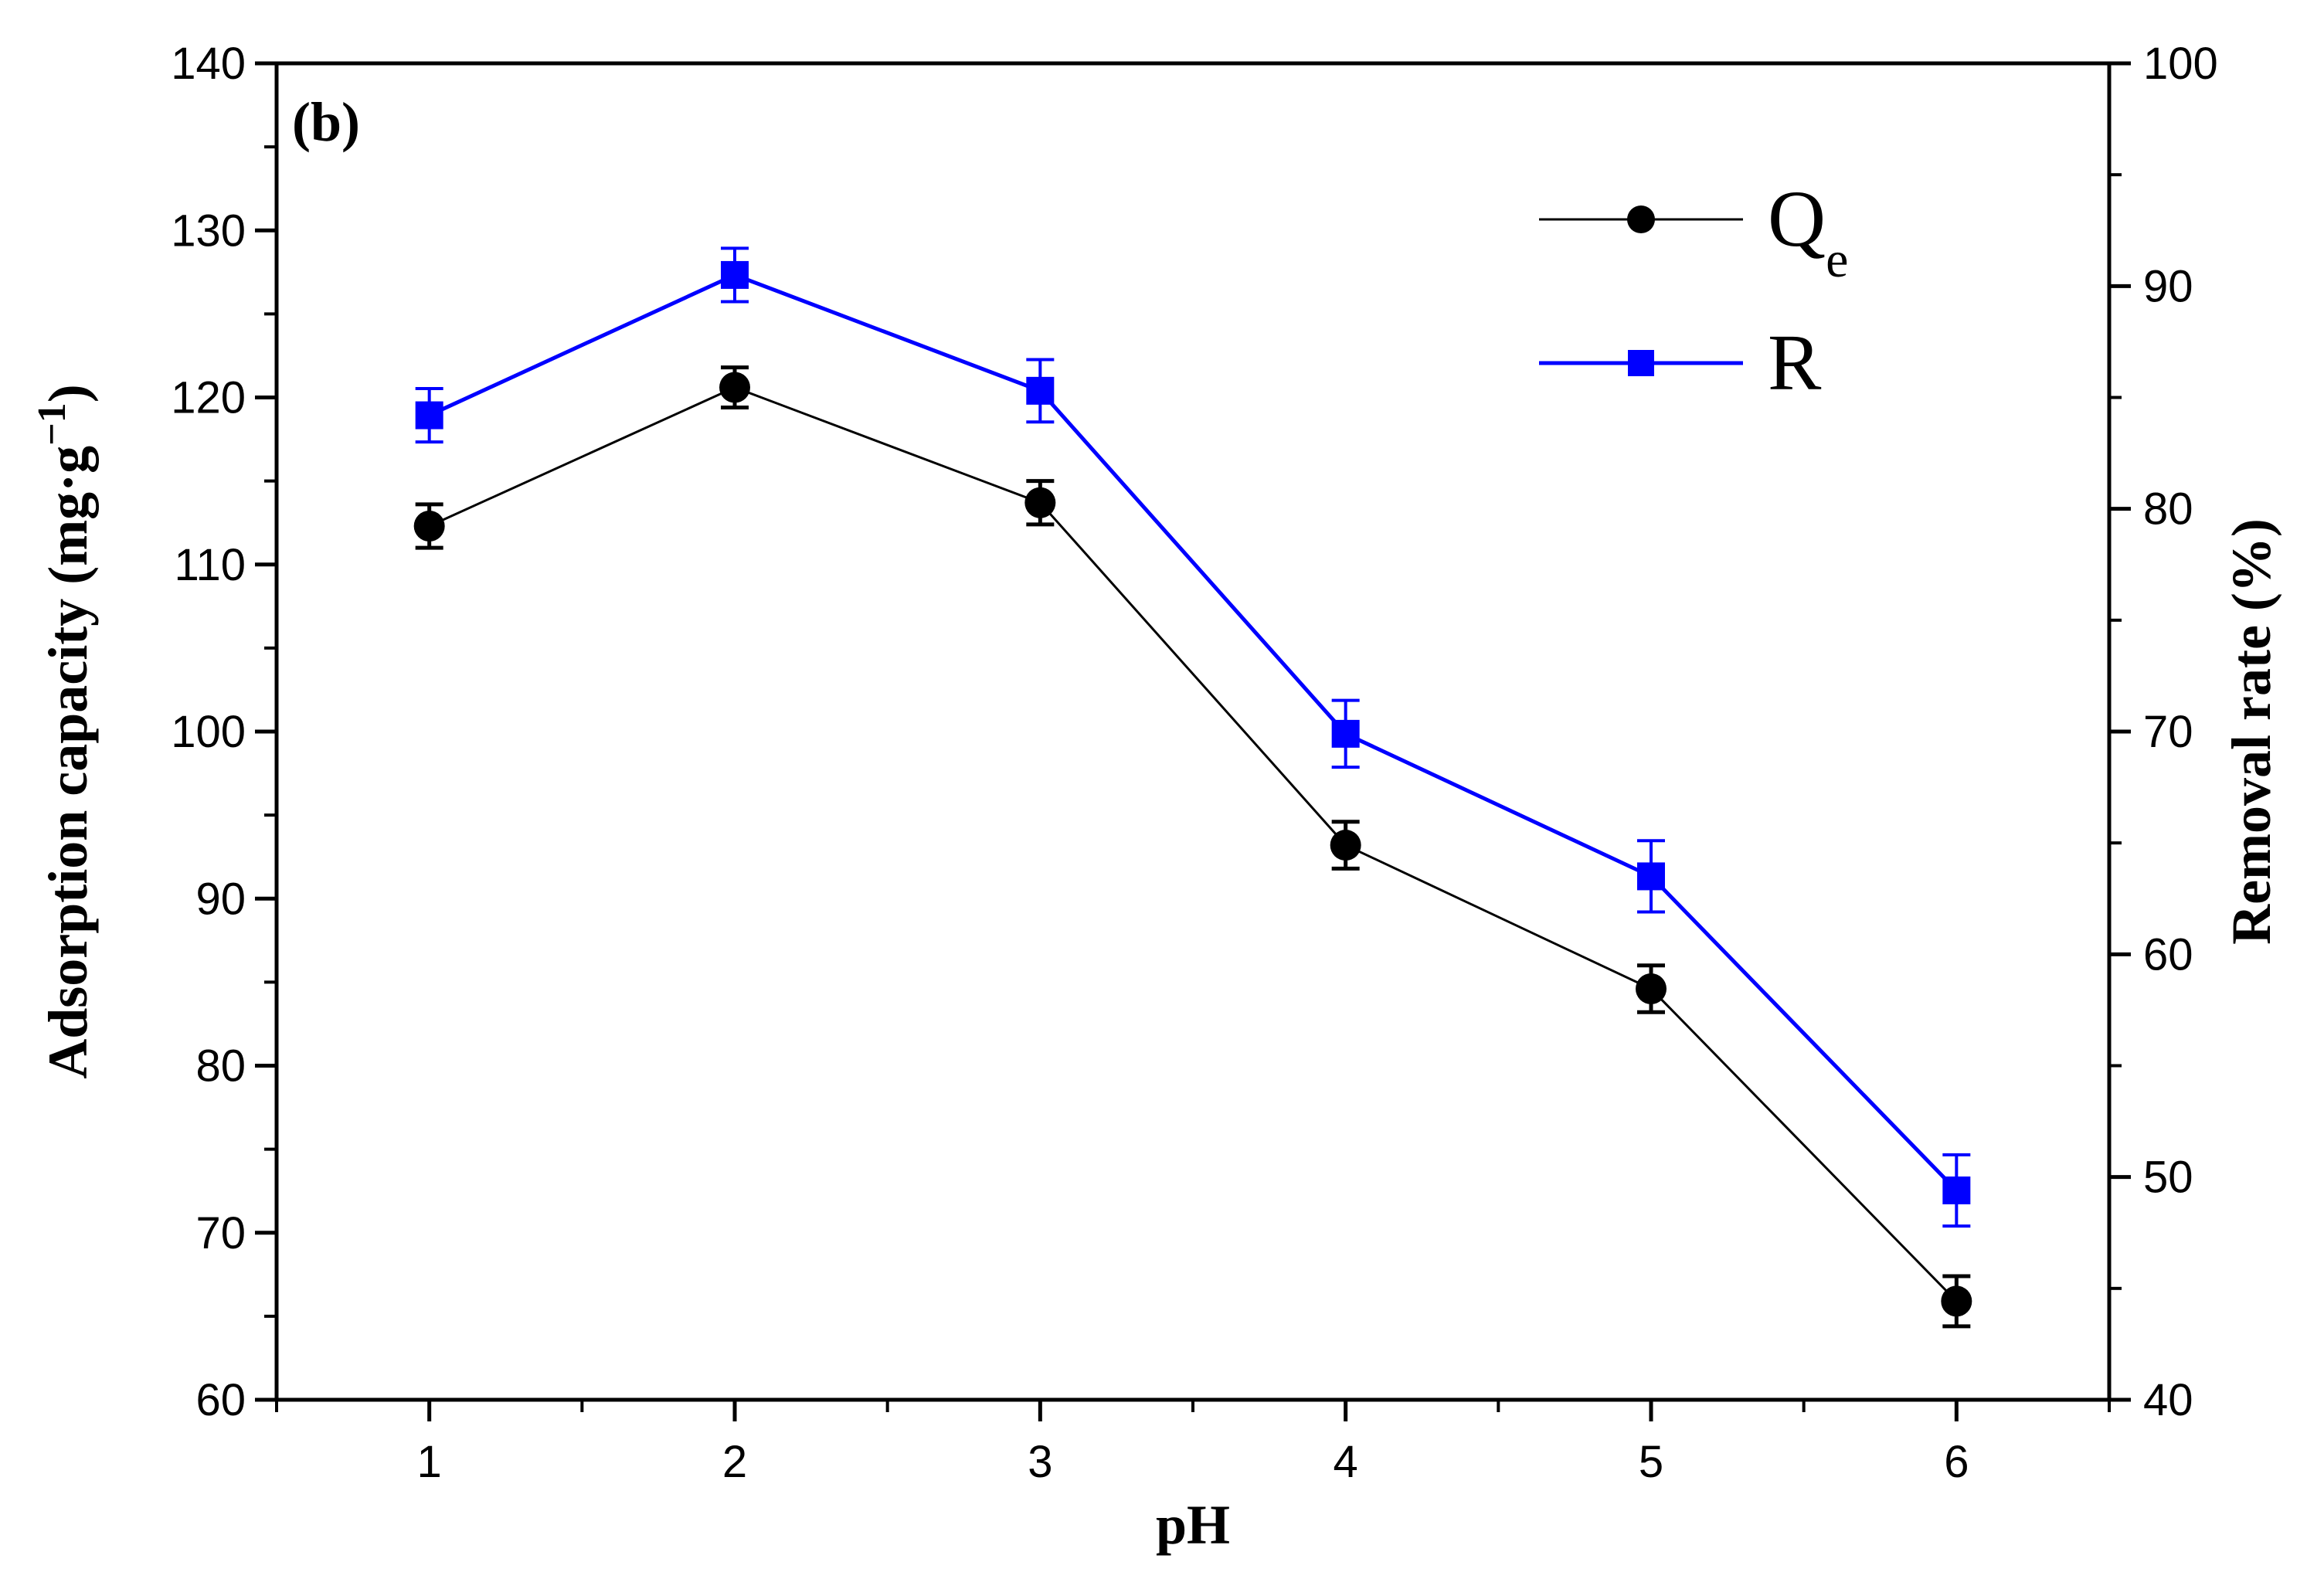  What do you see at coordinates (220, 1233) in the screenshot?
I see `y-tick-label: 70` at bounding box center [220, 1233].